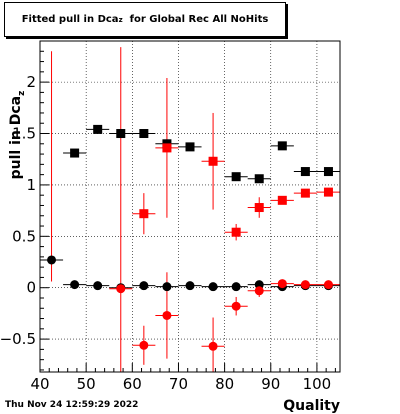 The image size is (400, 414). I want to click on chart-title-suffix: for Global Rec All NoHits, so click(195, 19).